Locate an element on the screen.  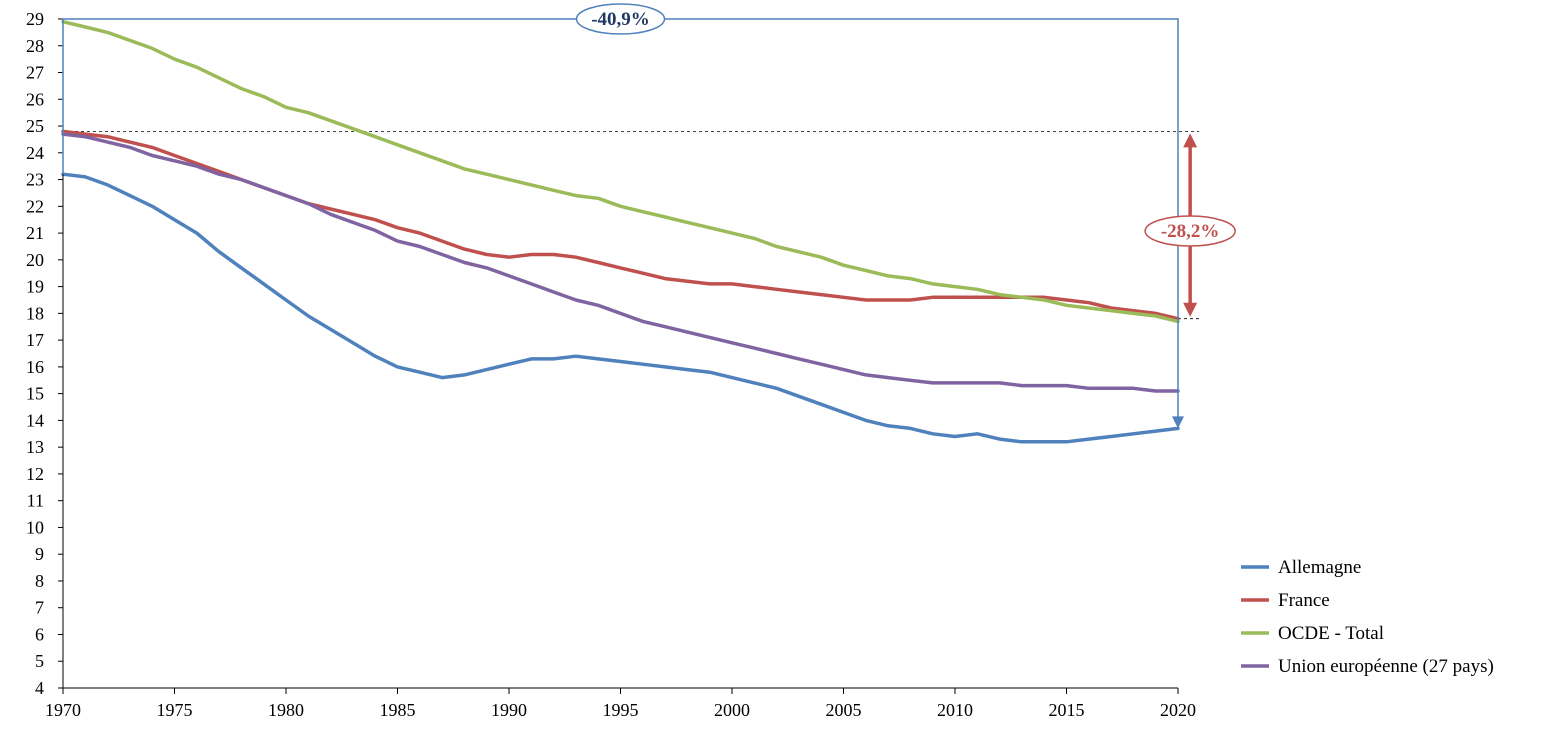
x-tick-label: 1990 is located at coordinates (509, 710).